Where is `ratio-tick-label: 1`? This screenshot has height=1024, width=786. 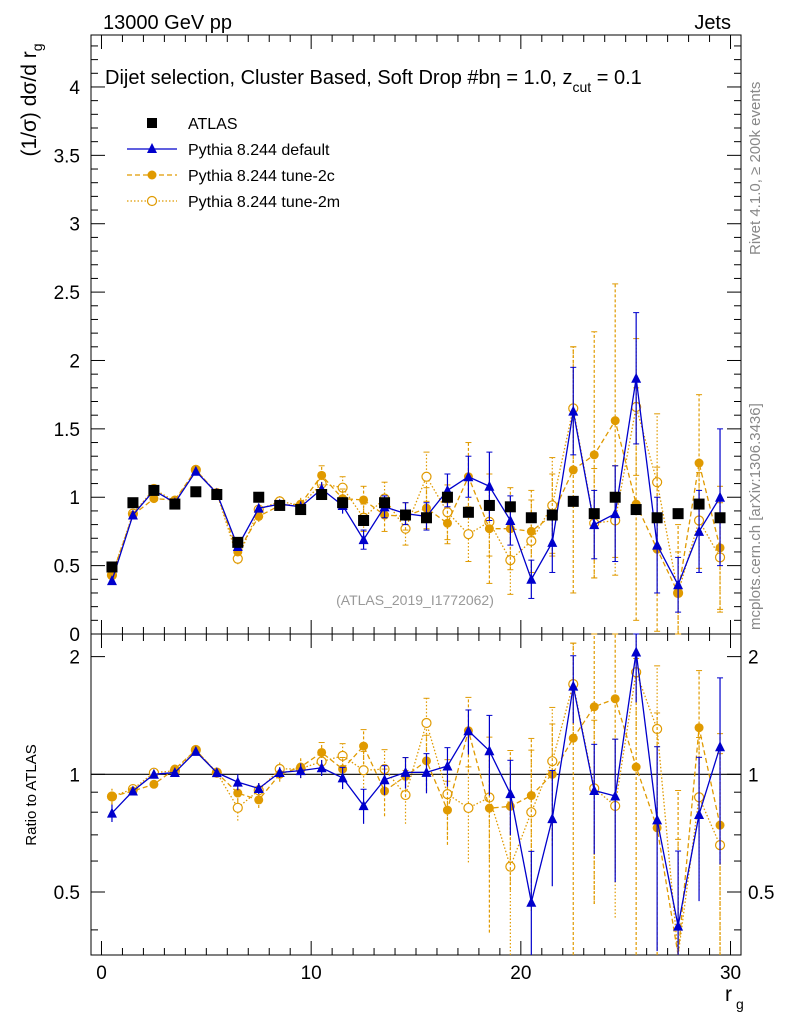 ratio-tick-label: 1 is located at coordinates (74, 775).